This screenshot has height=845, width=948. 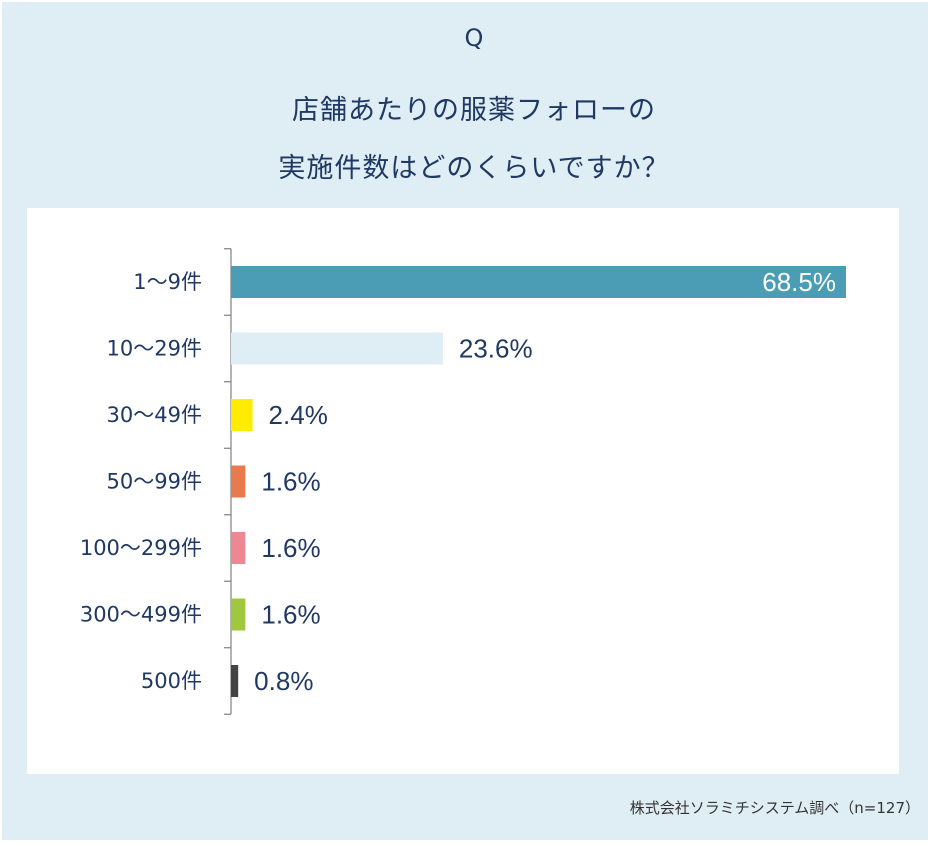 I want to click on value-label: 68.5%, so click(x=799, y=282).